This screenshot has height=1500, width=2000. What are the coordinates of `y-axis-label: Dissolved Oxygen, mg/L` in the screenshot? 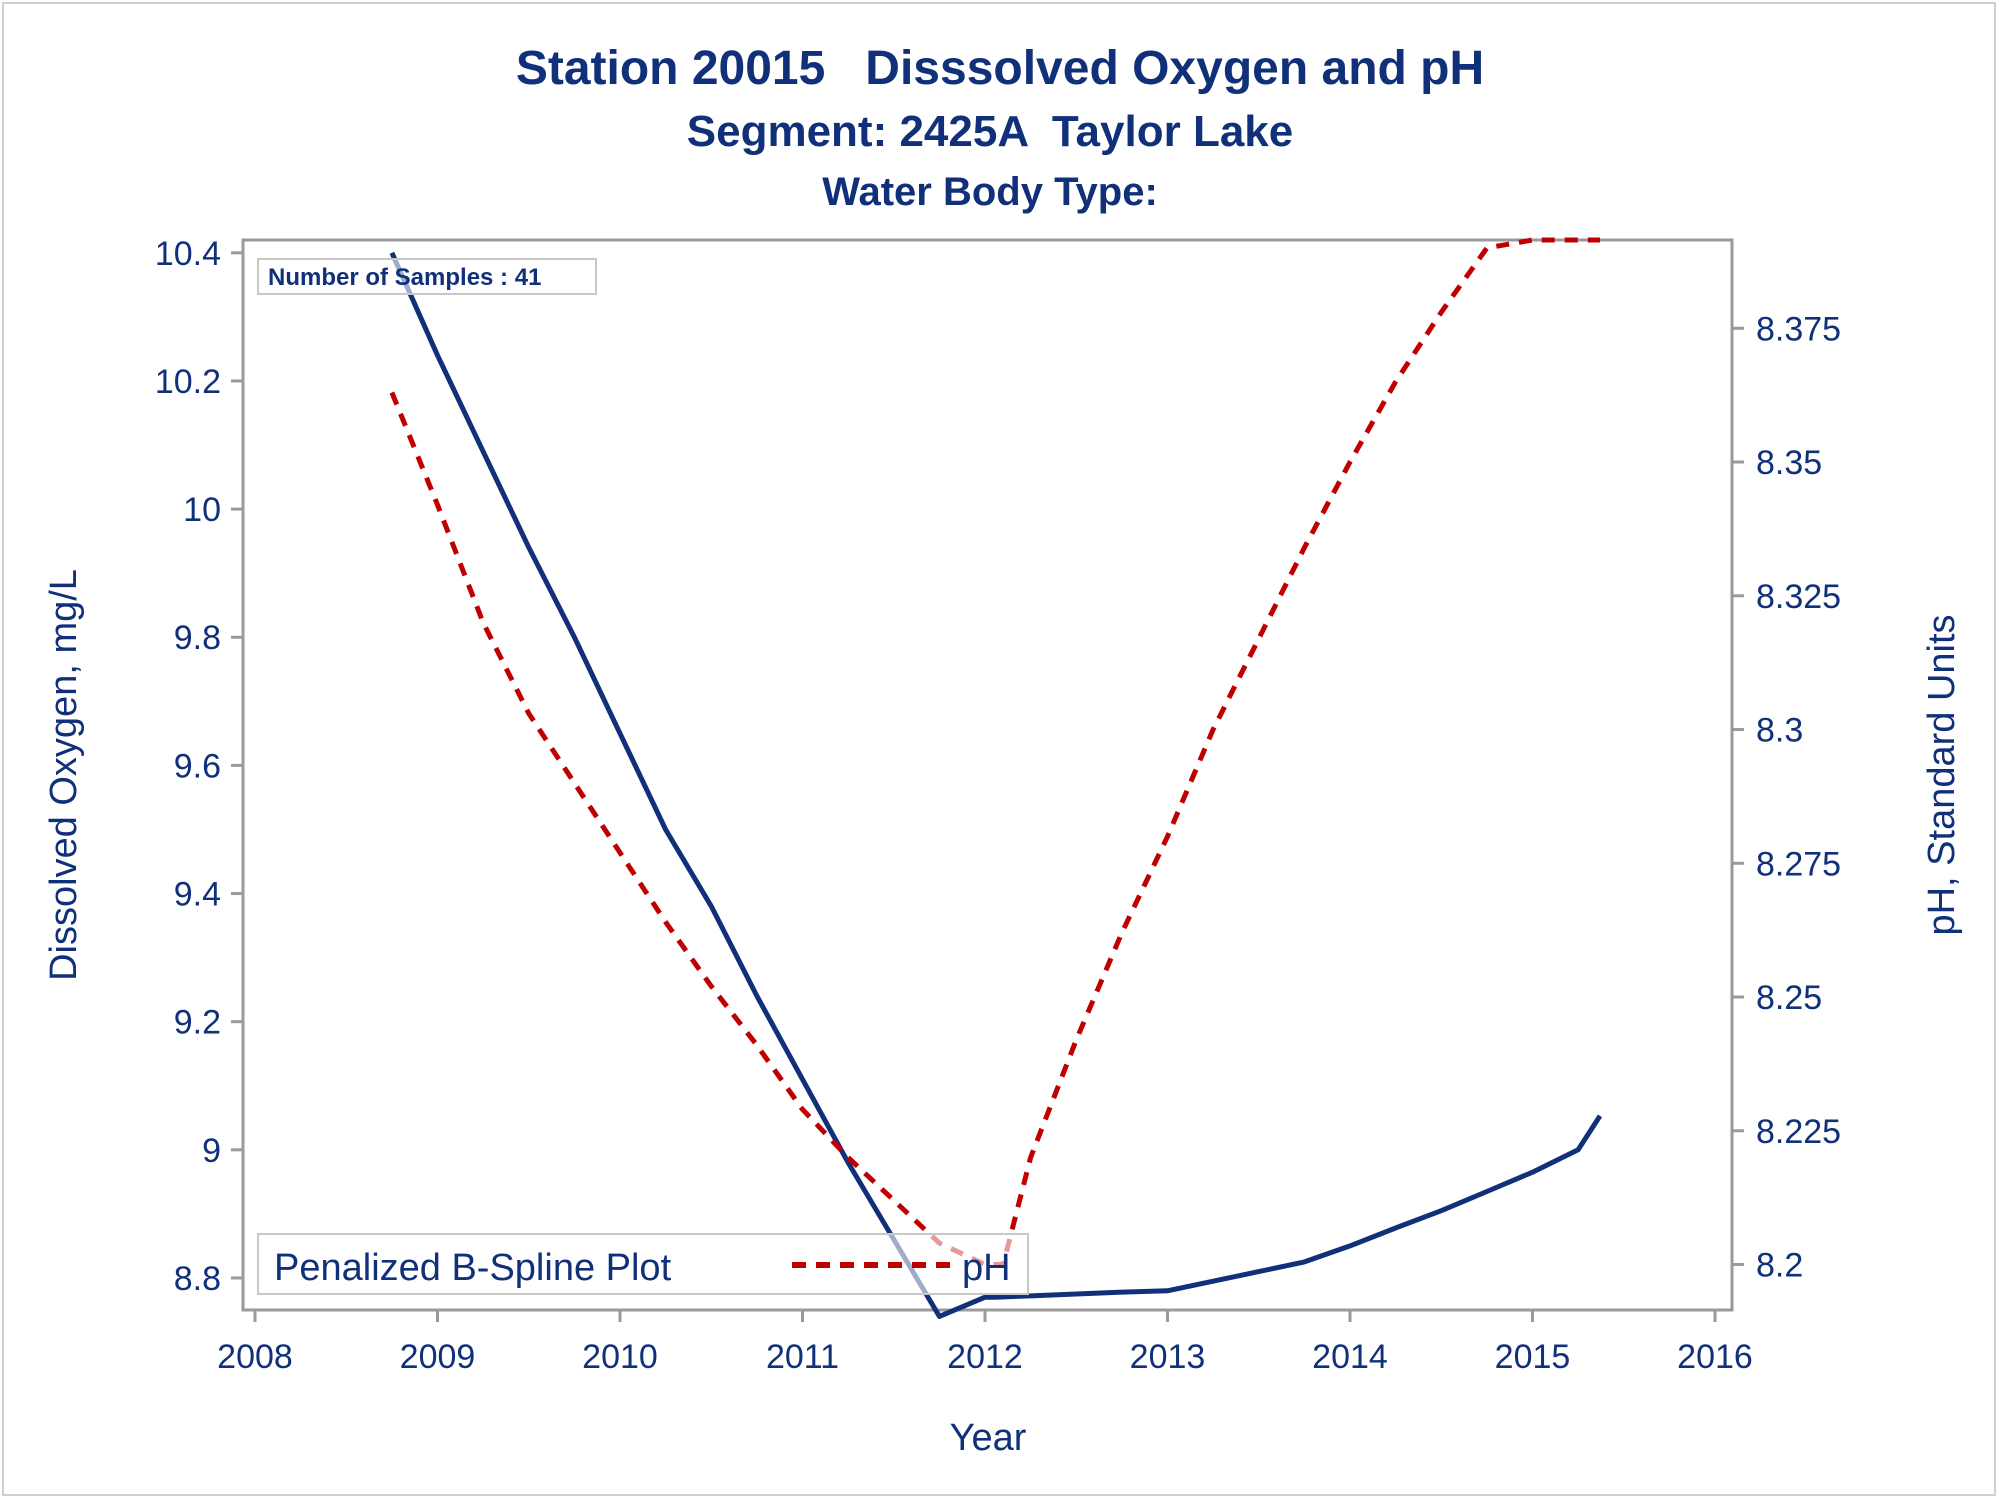 It's located at (64, 775).